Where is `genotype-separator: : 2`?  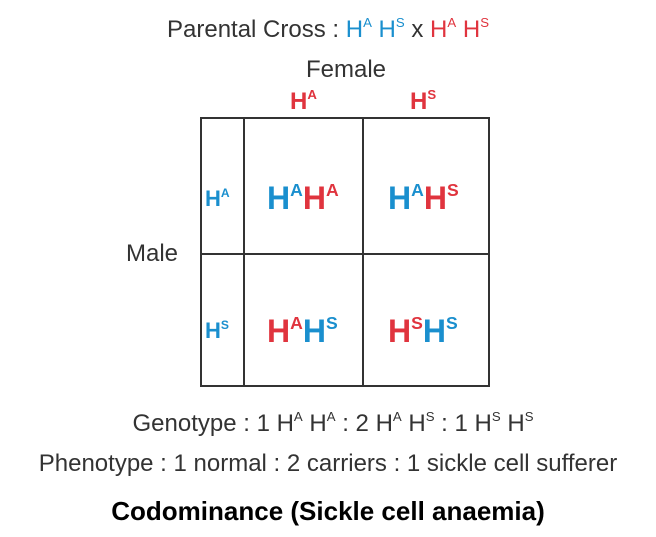
genotype-separator: : 2 is located at coordinates (355, 423).